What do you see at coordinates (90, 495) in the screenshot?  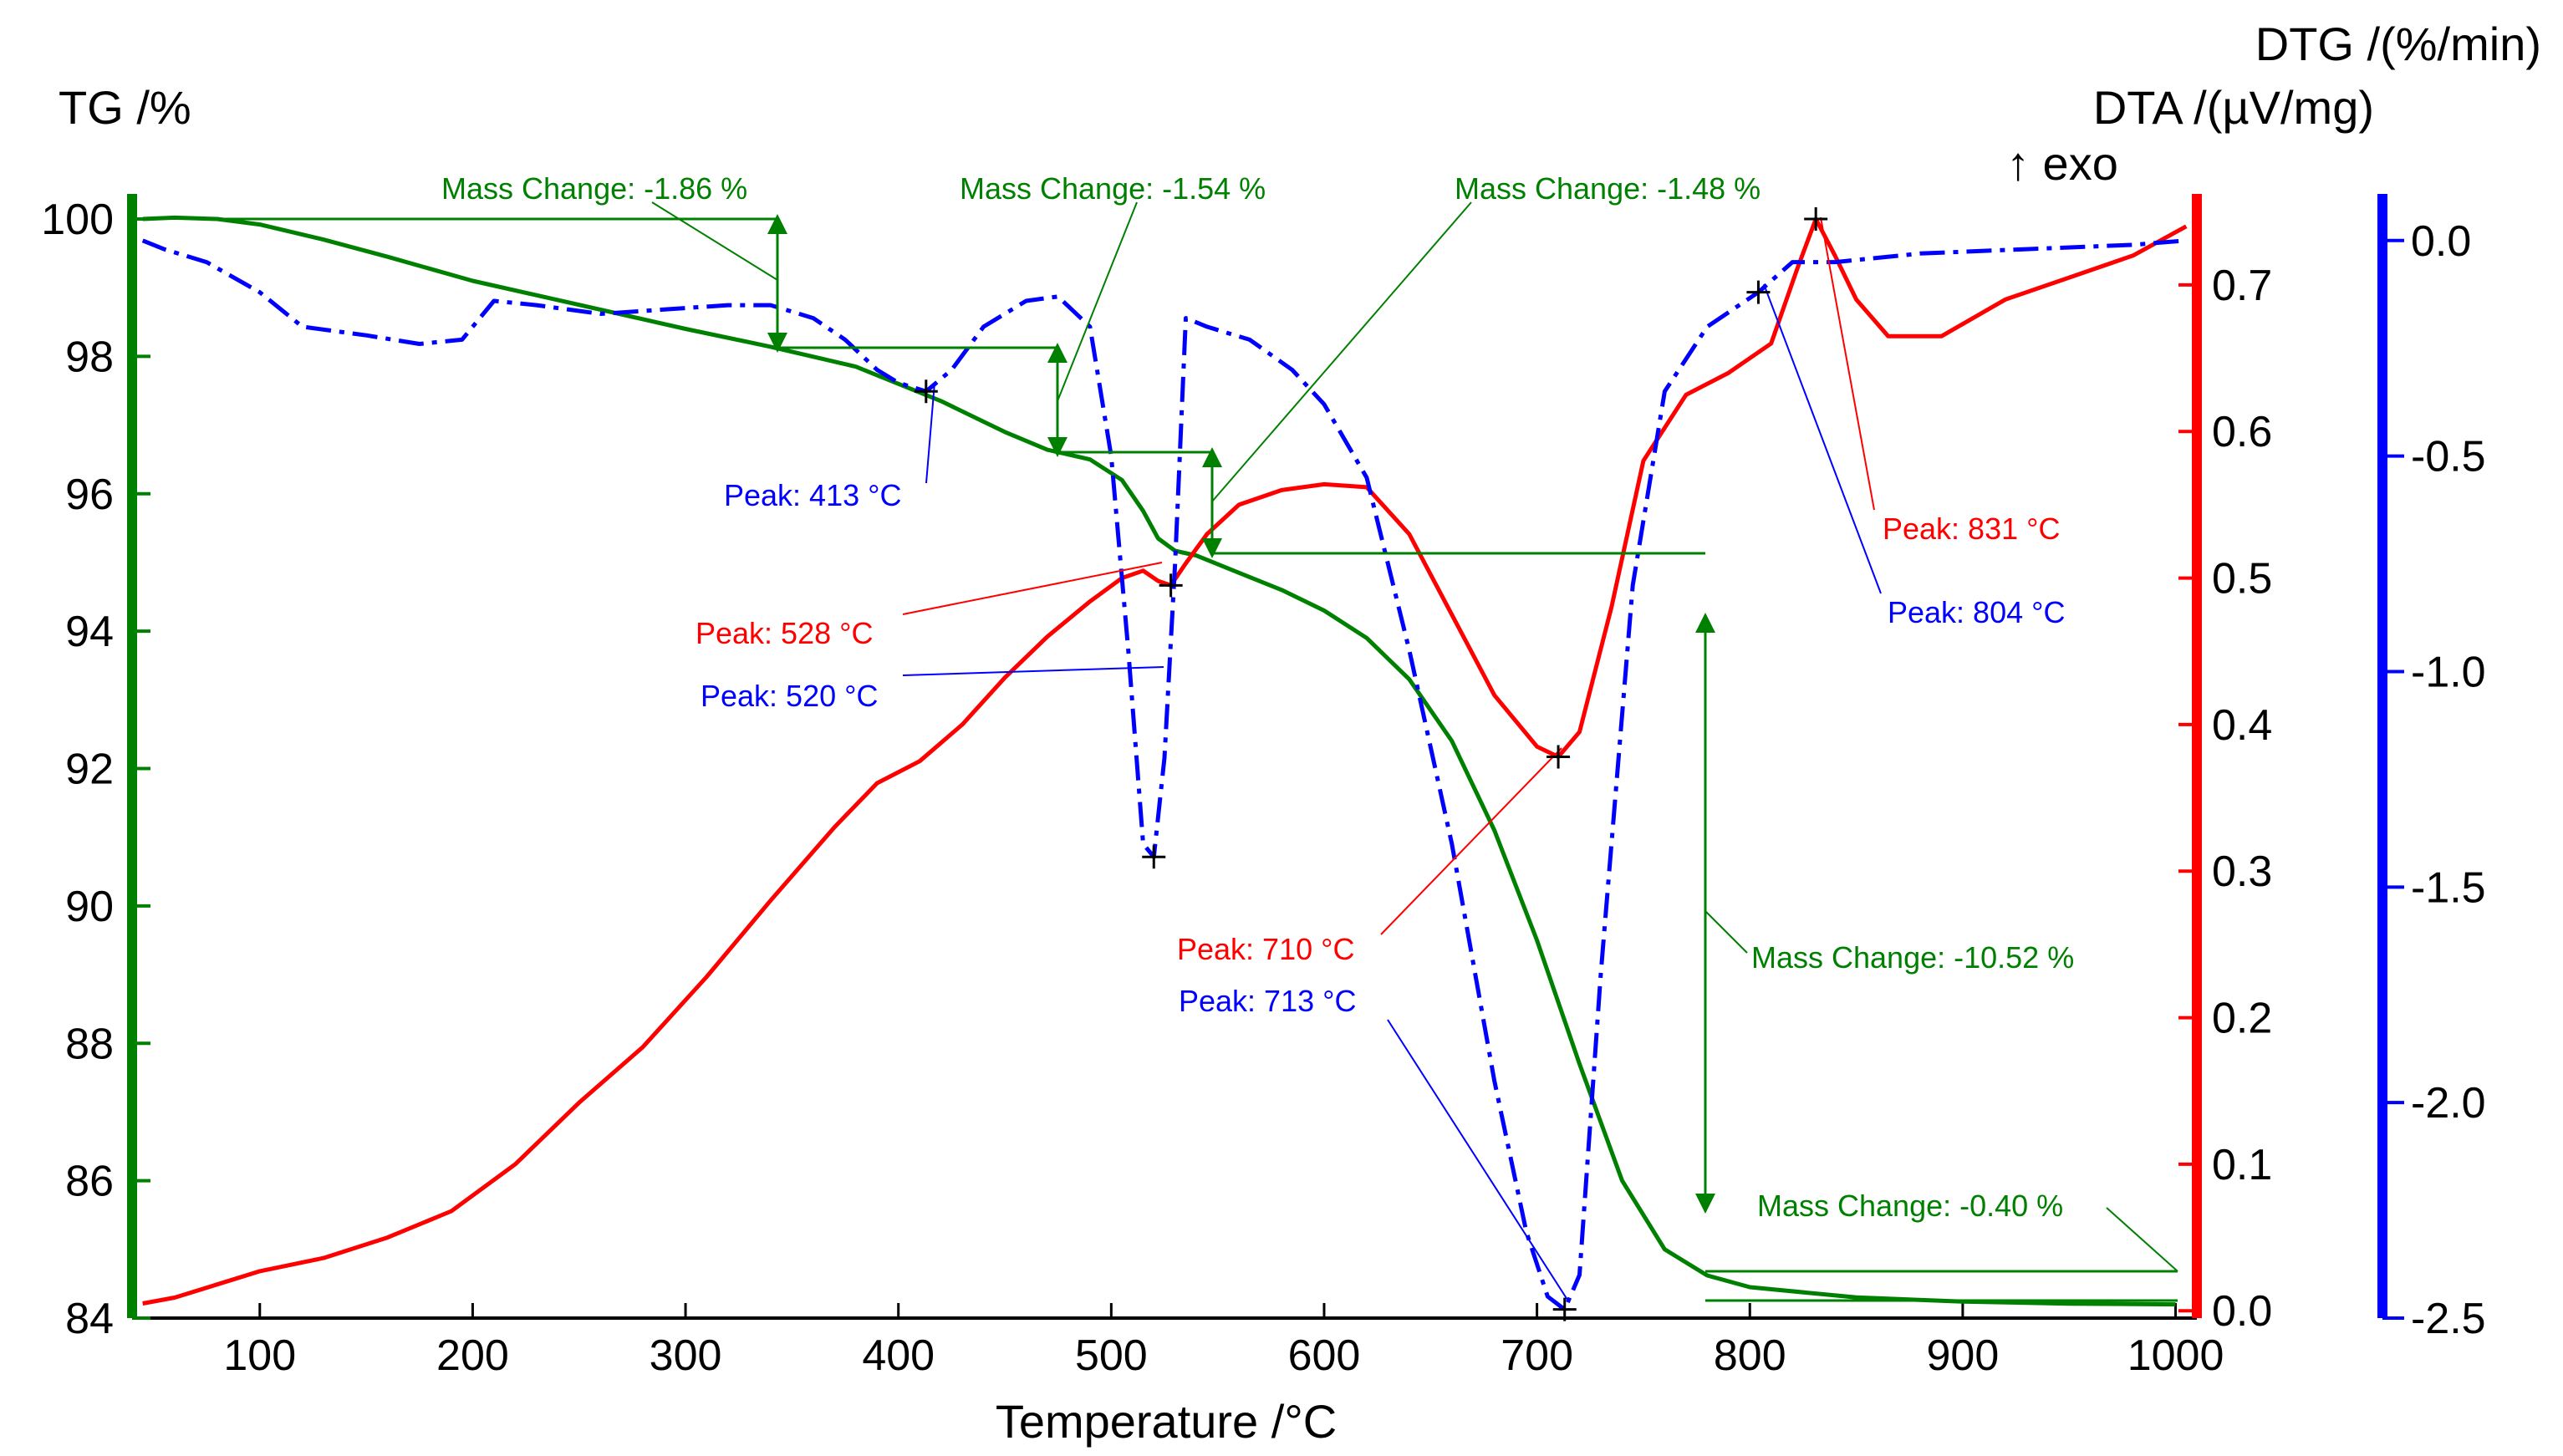 I see `tg-tick-label: 96` at bounding box center [90, 495].